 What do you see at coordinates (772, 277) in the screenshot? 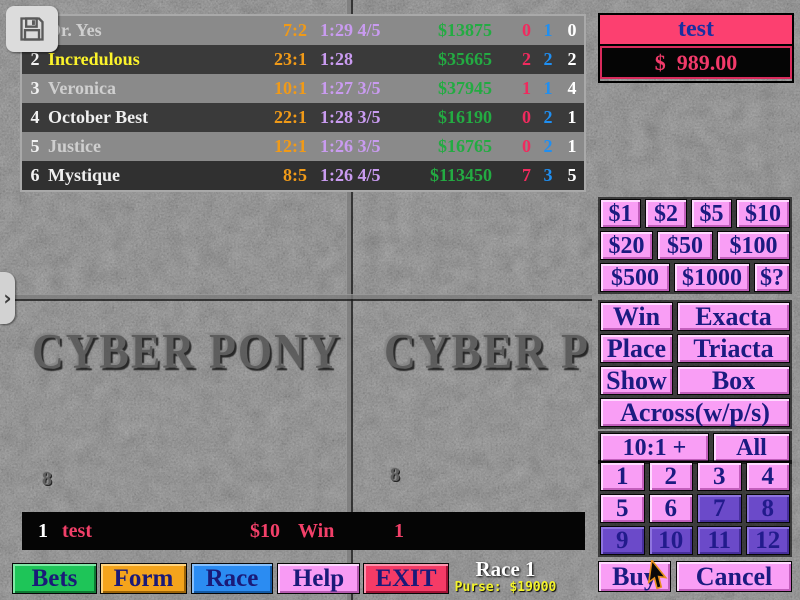
I see `amount-custom-button: $?` at bounding box center [772, 277].